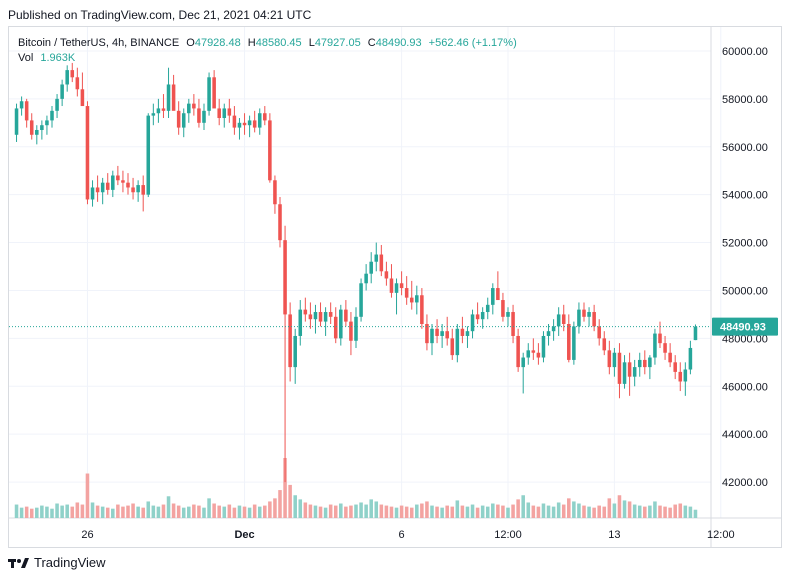 Image resolution: width=793 pixels, height=582 pixels. I want to click on legend-low-value: 47927.05, so click(337, 43).